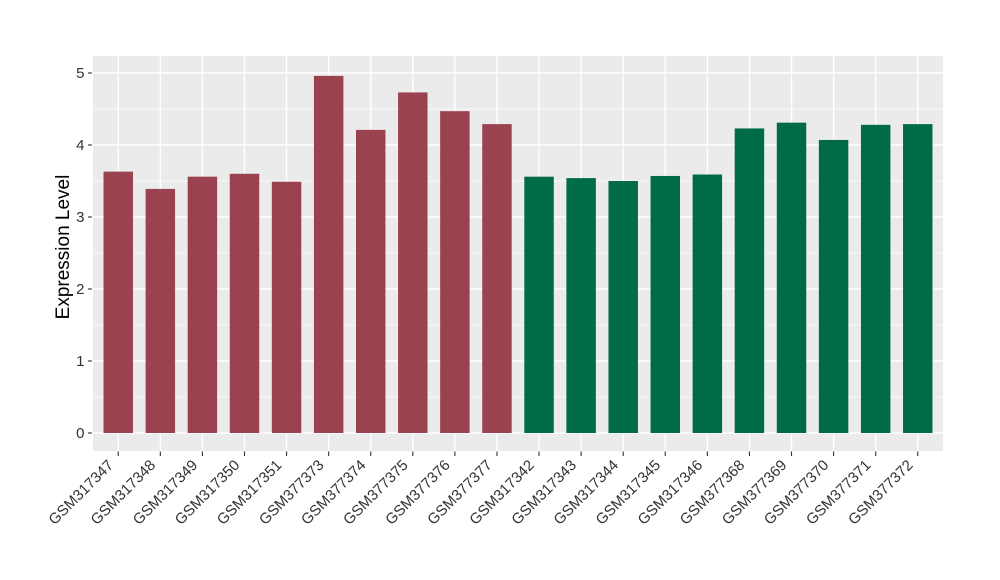 This screenshot has width=1000, height=580. Describe the element at coordinates (80, 145) in the screenshot. I see `y-tick-label: 4` at that location.